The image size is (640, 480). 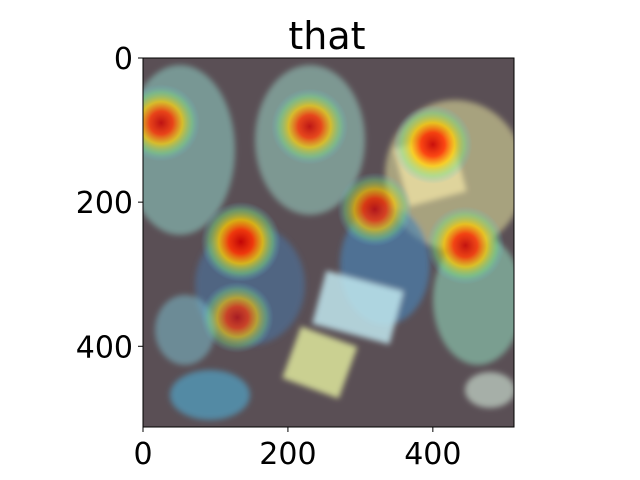 I want to click on chart-title: that, so click(x=326, y=36).